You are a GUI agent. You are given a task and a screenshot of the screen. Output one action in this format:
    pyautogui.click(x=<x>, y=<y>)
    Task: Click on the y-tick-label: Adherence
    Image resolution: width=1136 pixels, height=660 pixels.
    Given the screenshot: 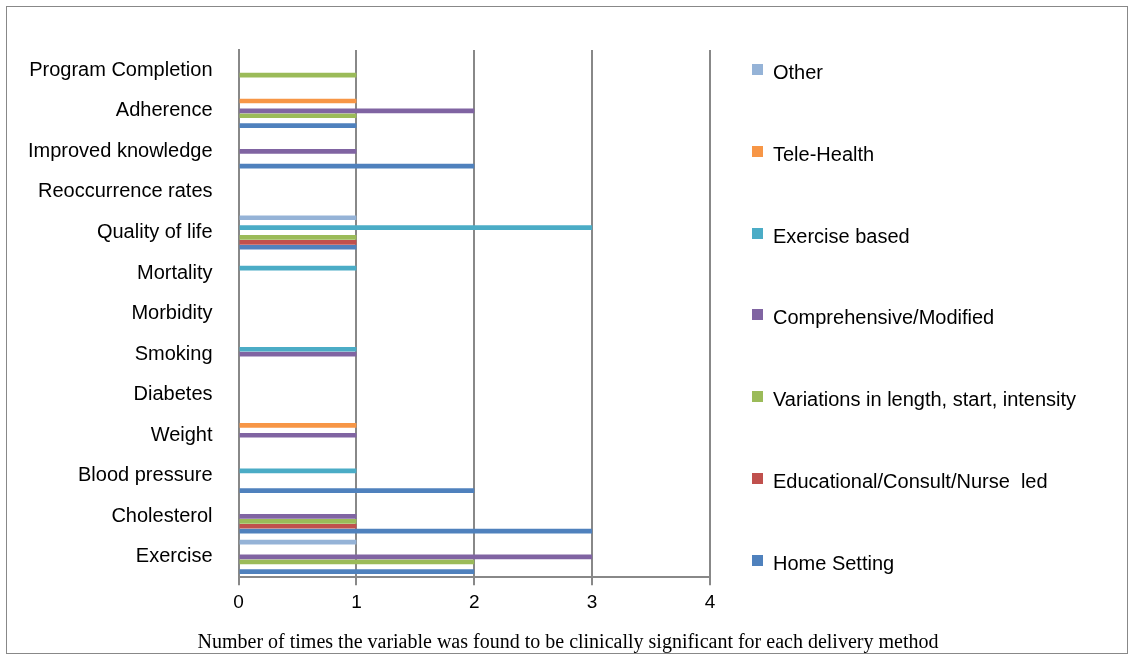 What is the action you would take?
    pyautogui.click(x=164, y=109)
    